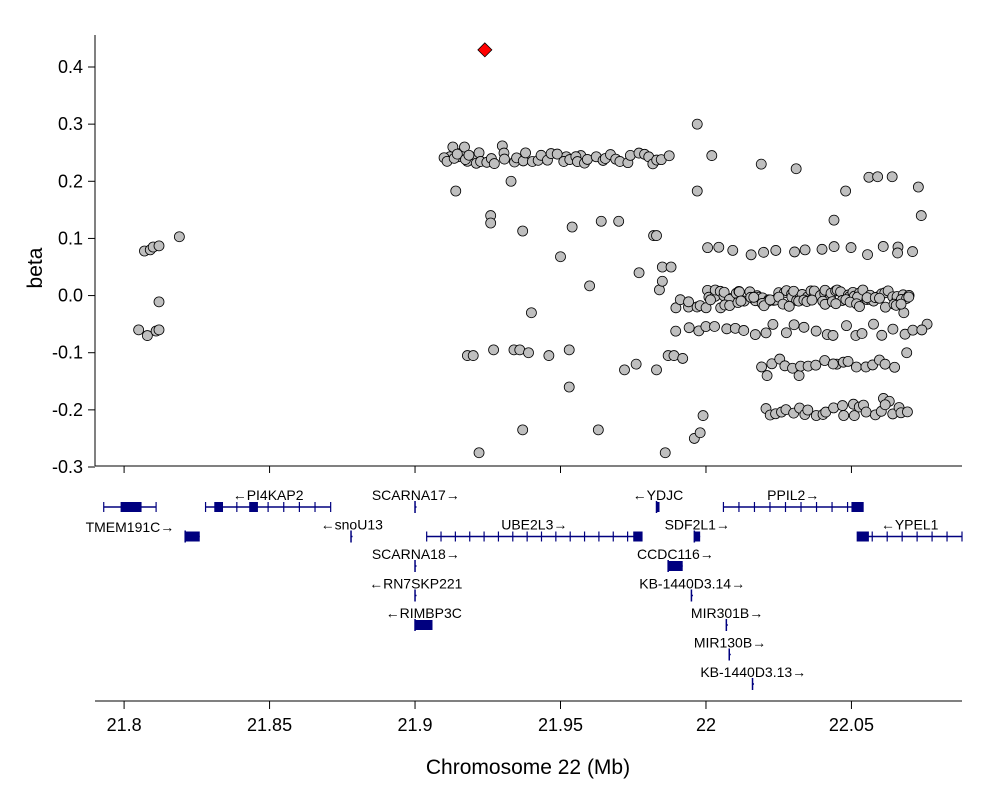  What do you see at coordinates (70, 296) in the screenshot?
I see `y-tick-label: 0.0` at bounding box center [70, 296].